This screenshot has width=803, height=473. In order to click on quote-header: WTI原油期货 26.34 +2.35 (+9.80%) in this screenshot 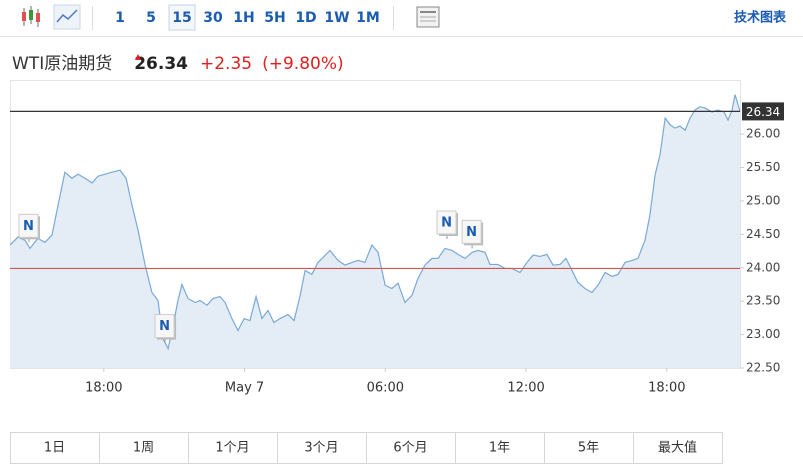, I will do `click(178, 64)`.